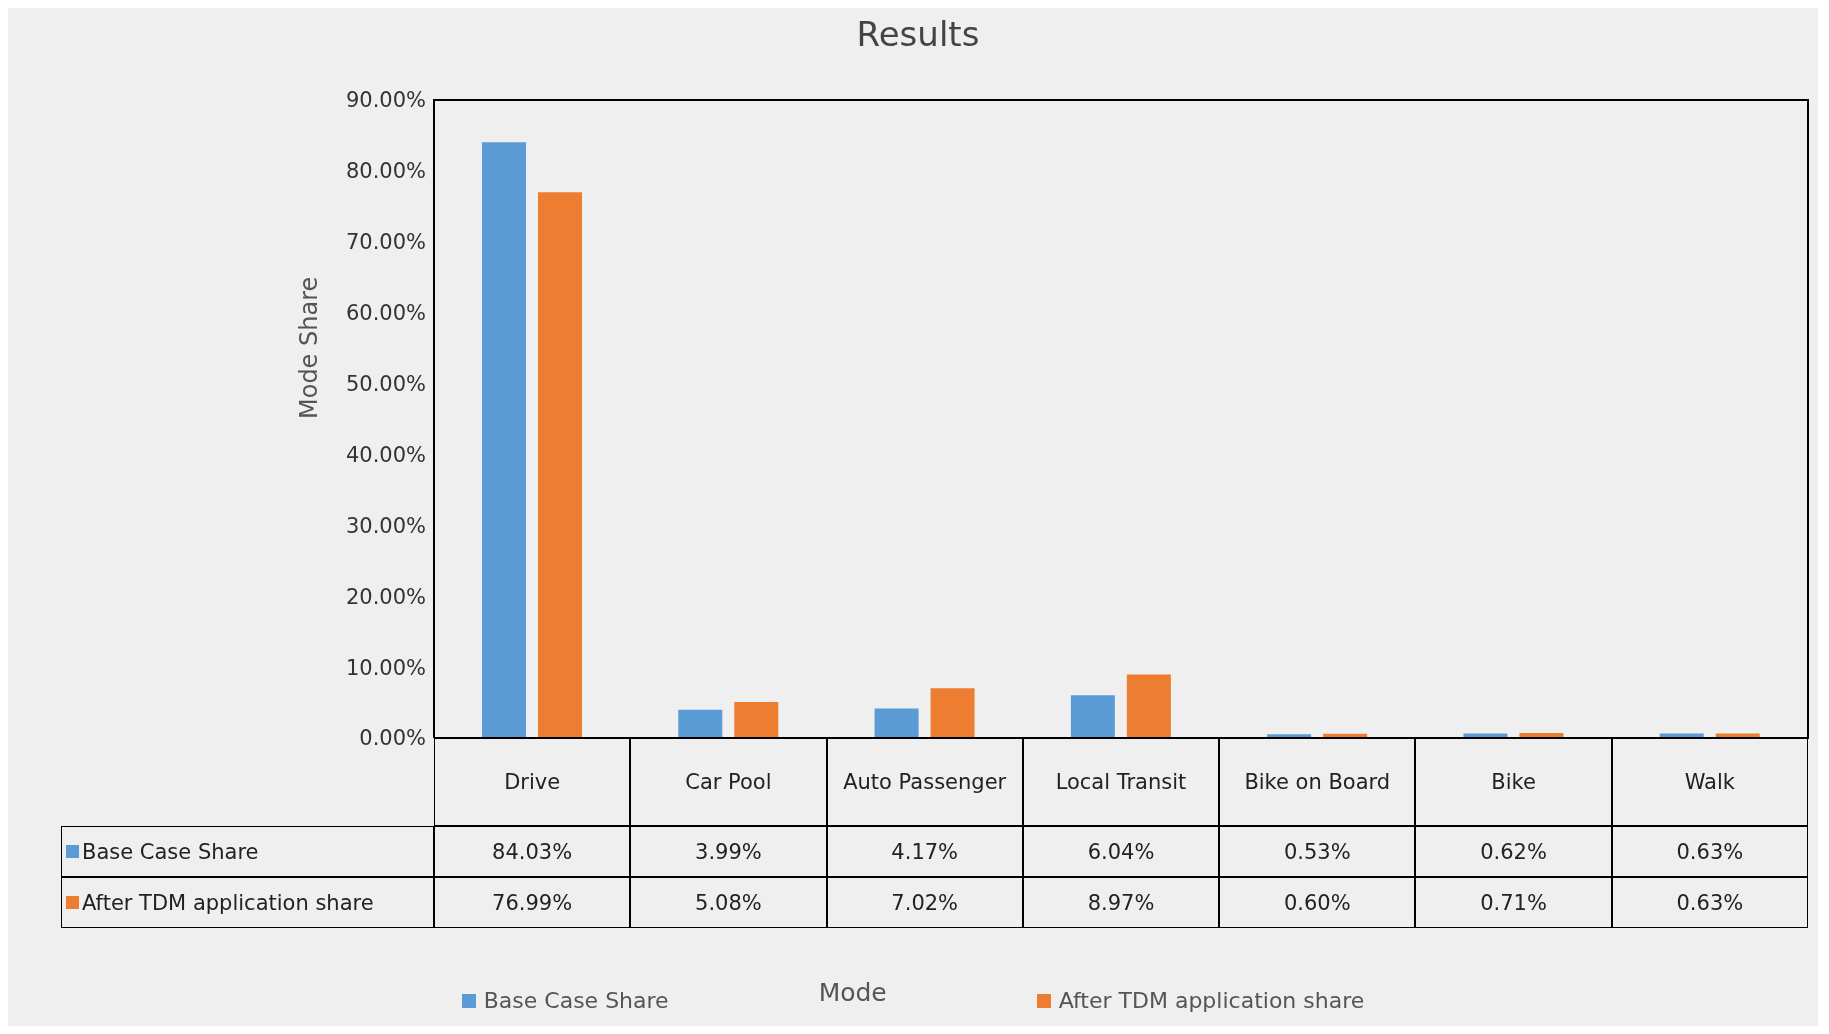 The width and height of the screenshot is (1829, 1034). Describe the element at coordinates (170, 851) in the screenshot. I see `legend-label: Base Case Share` at that location.